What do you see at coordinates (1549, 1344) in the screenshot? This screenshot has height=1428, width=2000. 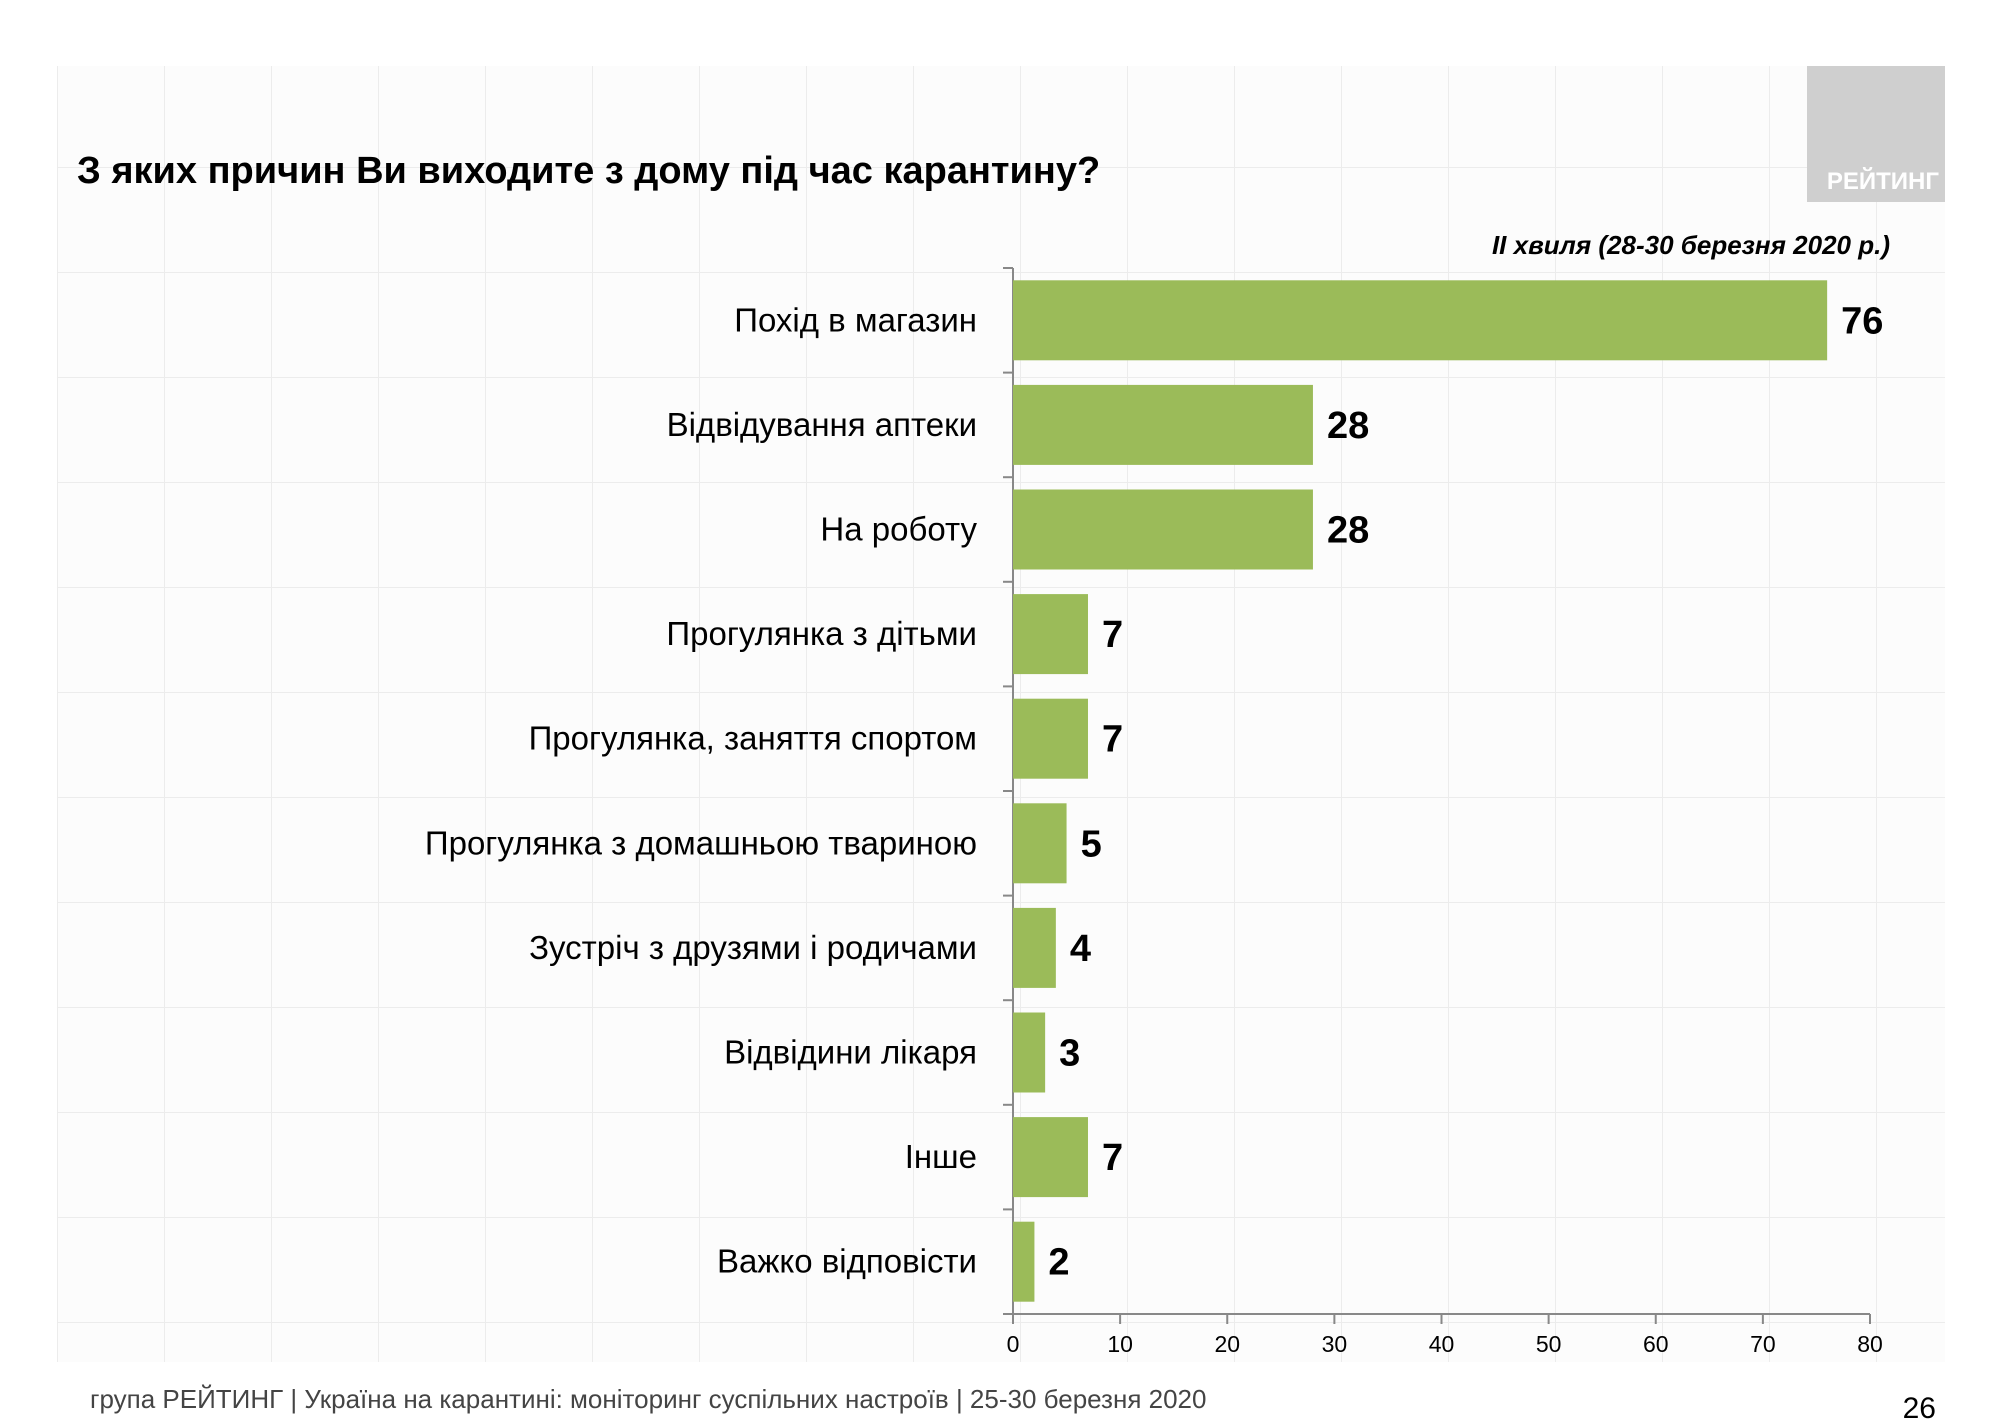 I see `x-tick-label: 50` at bounding box center [1549, 1344].